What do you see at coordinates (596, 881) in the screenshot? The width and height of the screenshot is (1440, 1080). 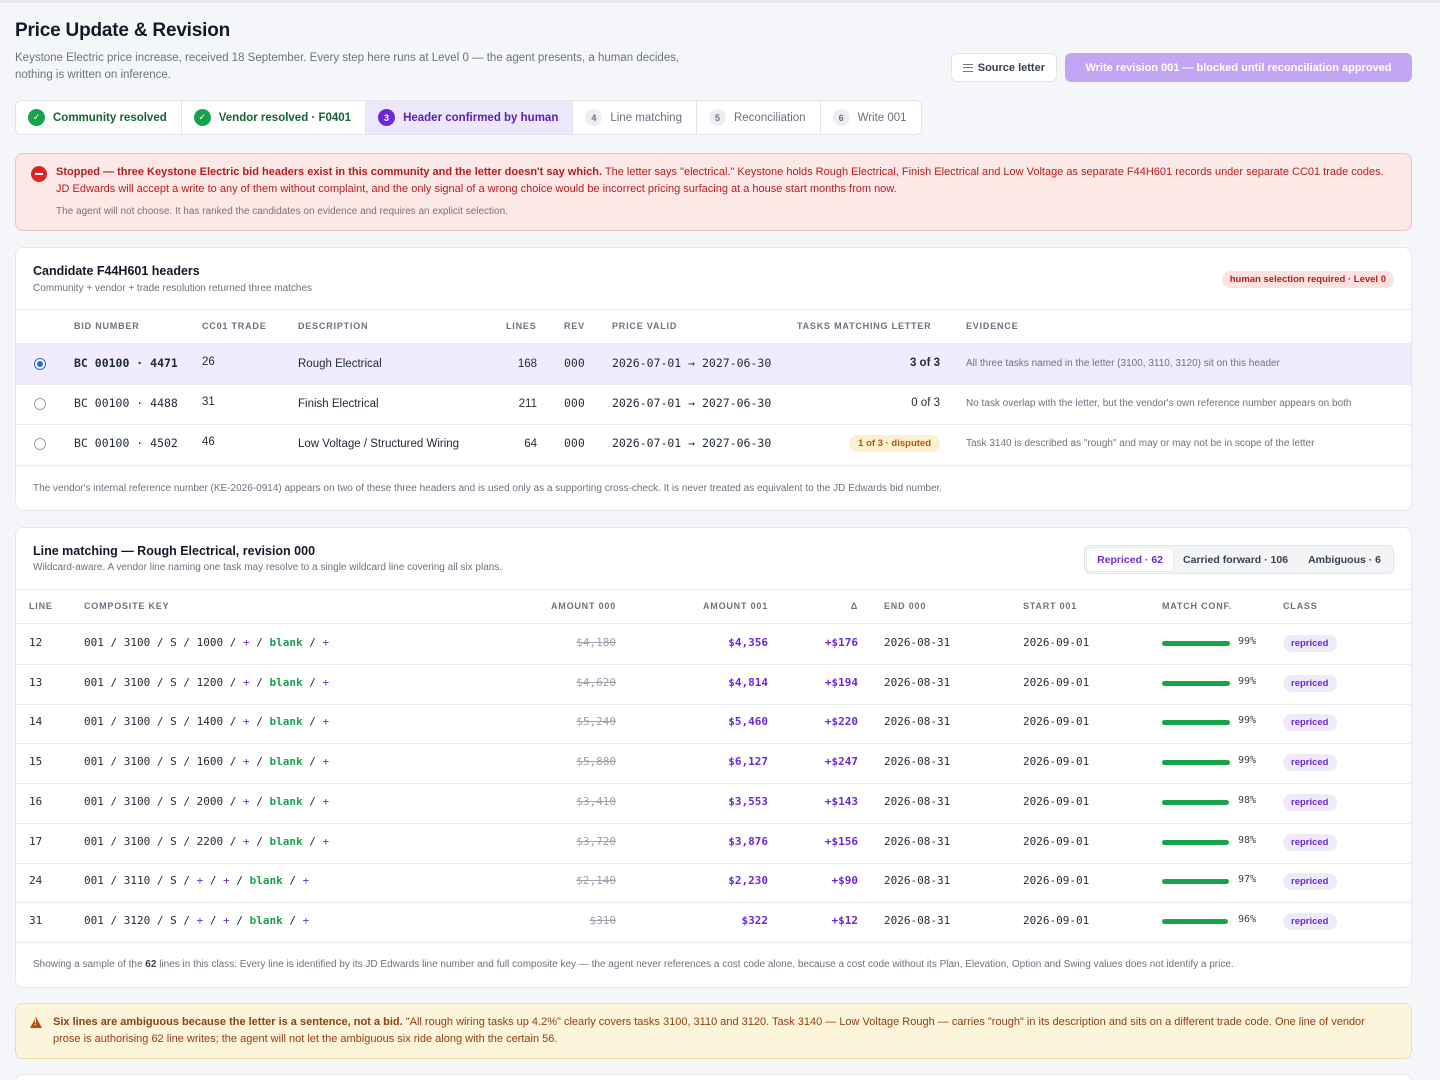 I see `amount-000: $2,140` at bounding box center [596, 881].